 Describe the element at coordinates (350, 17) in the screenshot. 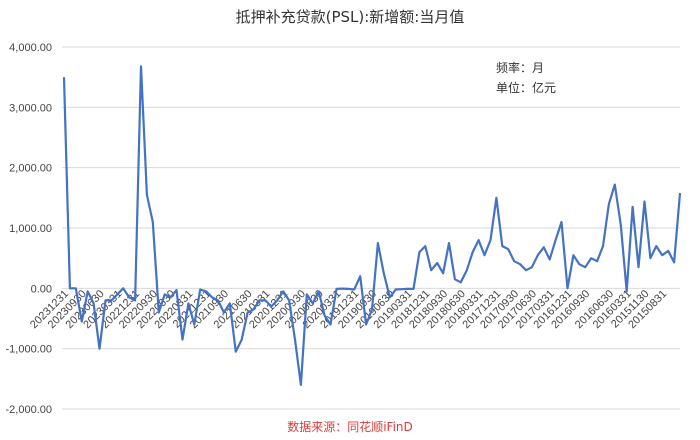

I see `chart-title: 抵押补充贷款(PSL):新增额:当月值` at that location.